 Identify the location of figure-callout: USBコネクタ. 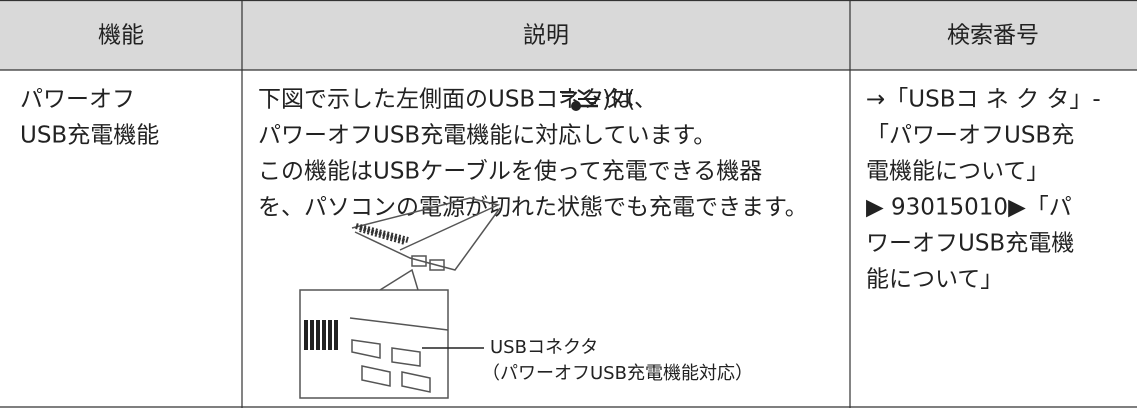
(544, 347).